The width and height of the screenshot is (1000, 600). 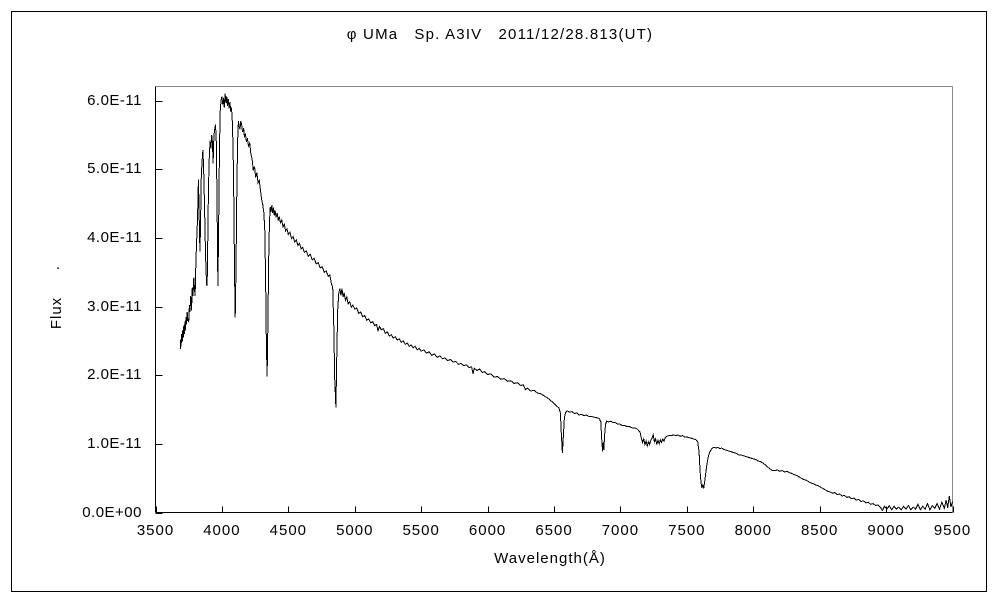 What do you see at coordinates (886, 530) in the screenshot?
I see `x-tick-label: 9000` at bounding box center [886, 530].